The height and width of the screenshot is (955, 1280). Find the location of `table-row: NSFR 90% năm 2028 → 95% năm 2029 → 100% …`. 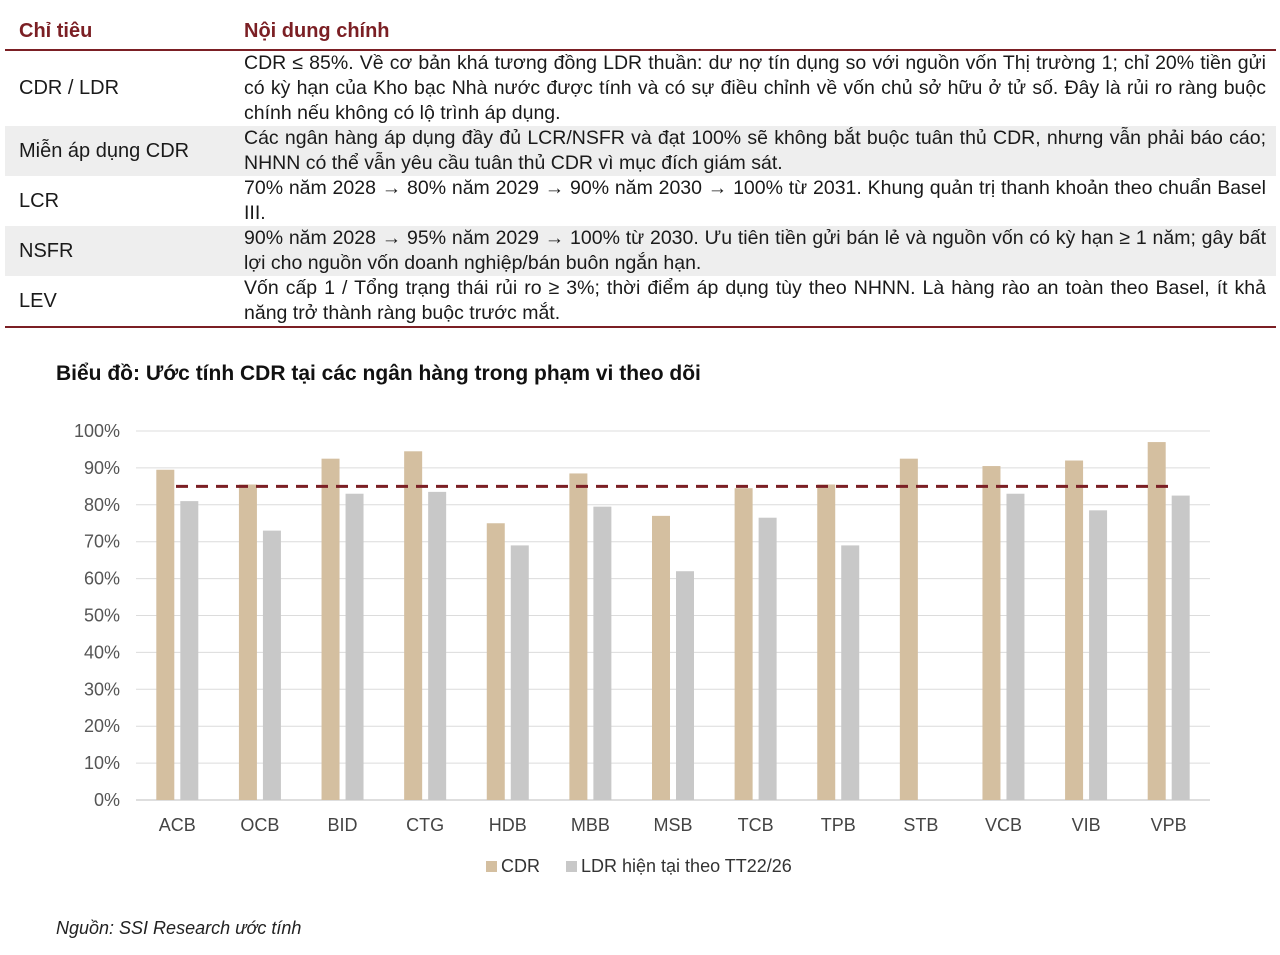

table-row: NSFR 90% năm 2028 → 95% năm 2029 → 100% … is located at coordinates (640, 251).